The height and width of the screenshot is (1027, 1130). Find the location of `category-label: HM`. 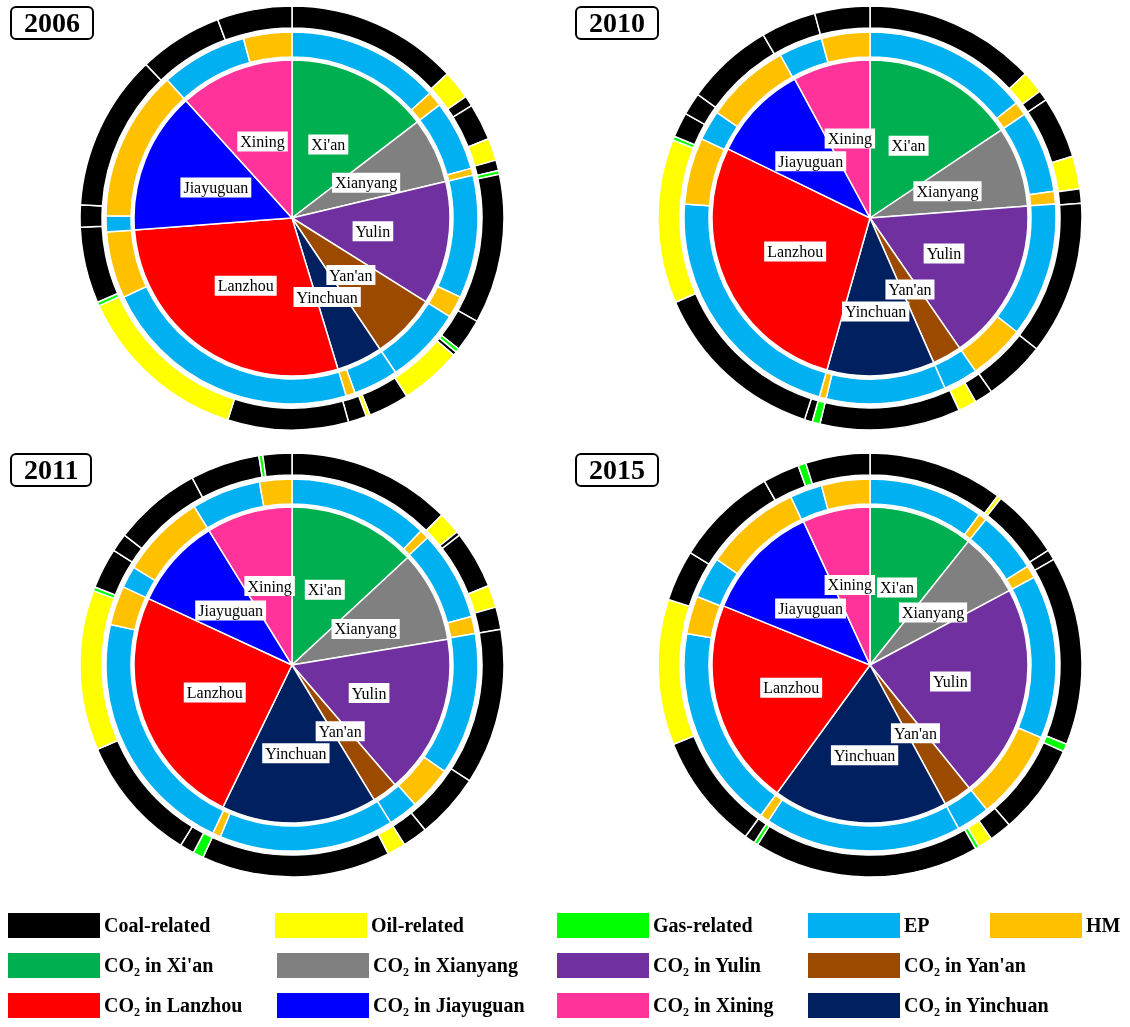

category-label: HM is located at coordinates (1103, 925).